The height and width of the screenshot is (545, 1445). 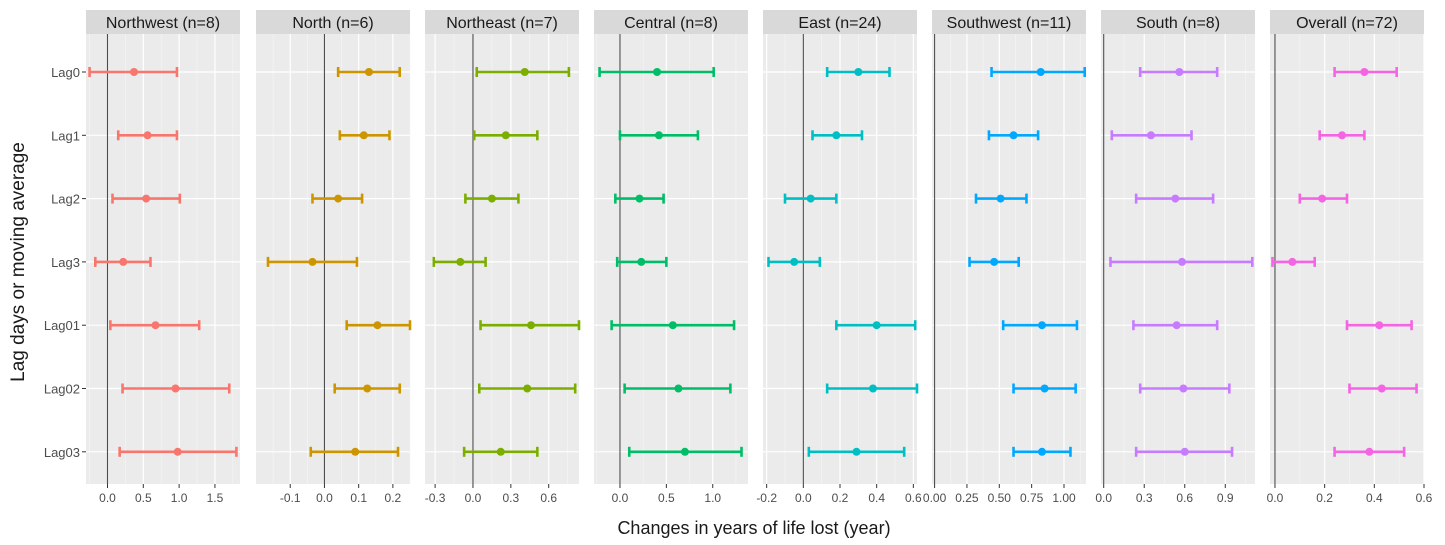 I want to click on x-tick-label: -0.3, so click(x=435, y=498).